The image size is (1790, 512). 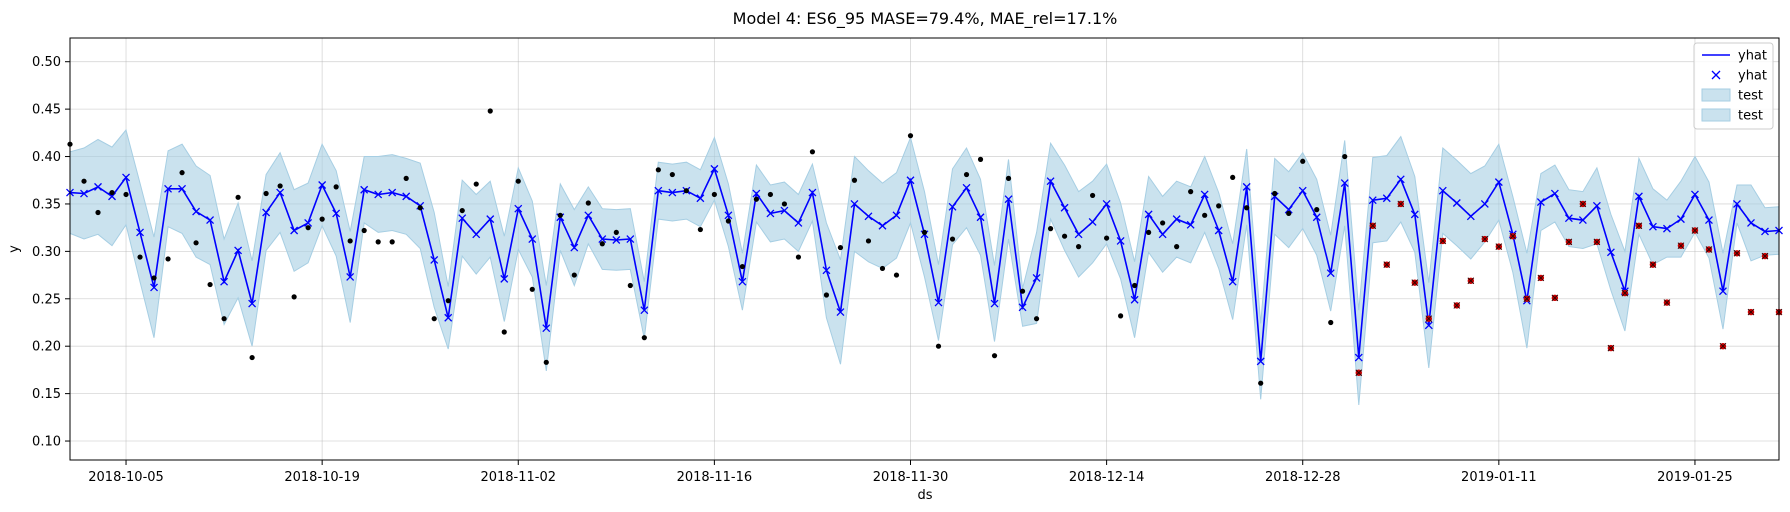 I want to click on y-tick-label: 0.35, so click(x=46, y=204).